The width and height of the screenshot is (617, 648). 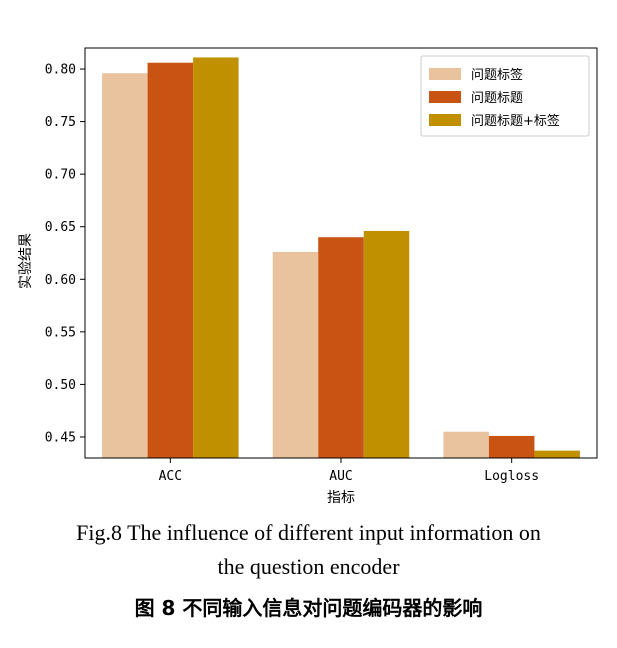 What do you see at coordinates (60, 385) in the screenshot?
I see `y-tick-label: 0.50` at bounding box center [60, 385].